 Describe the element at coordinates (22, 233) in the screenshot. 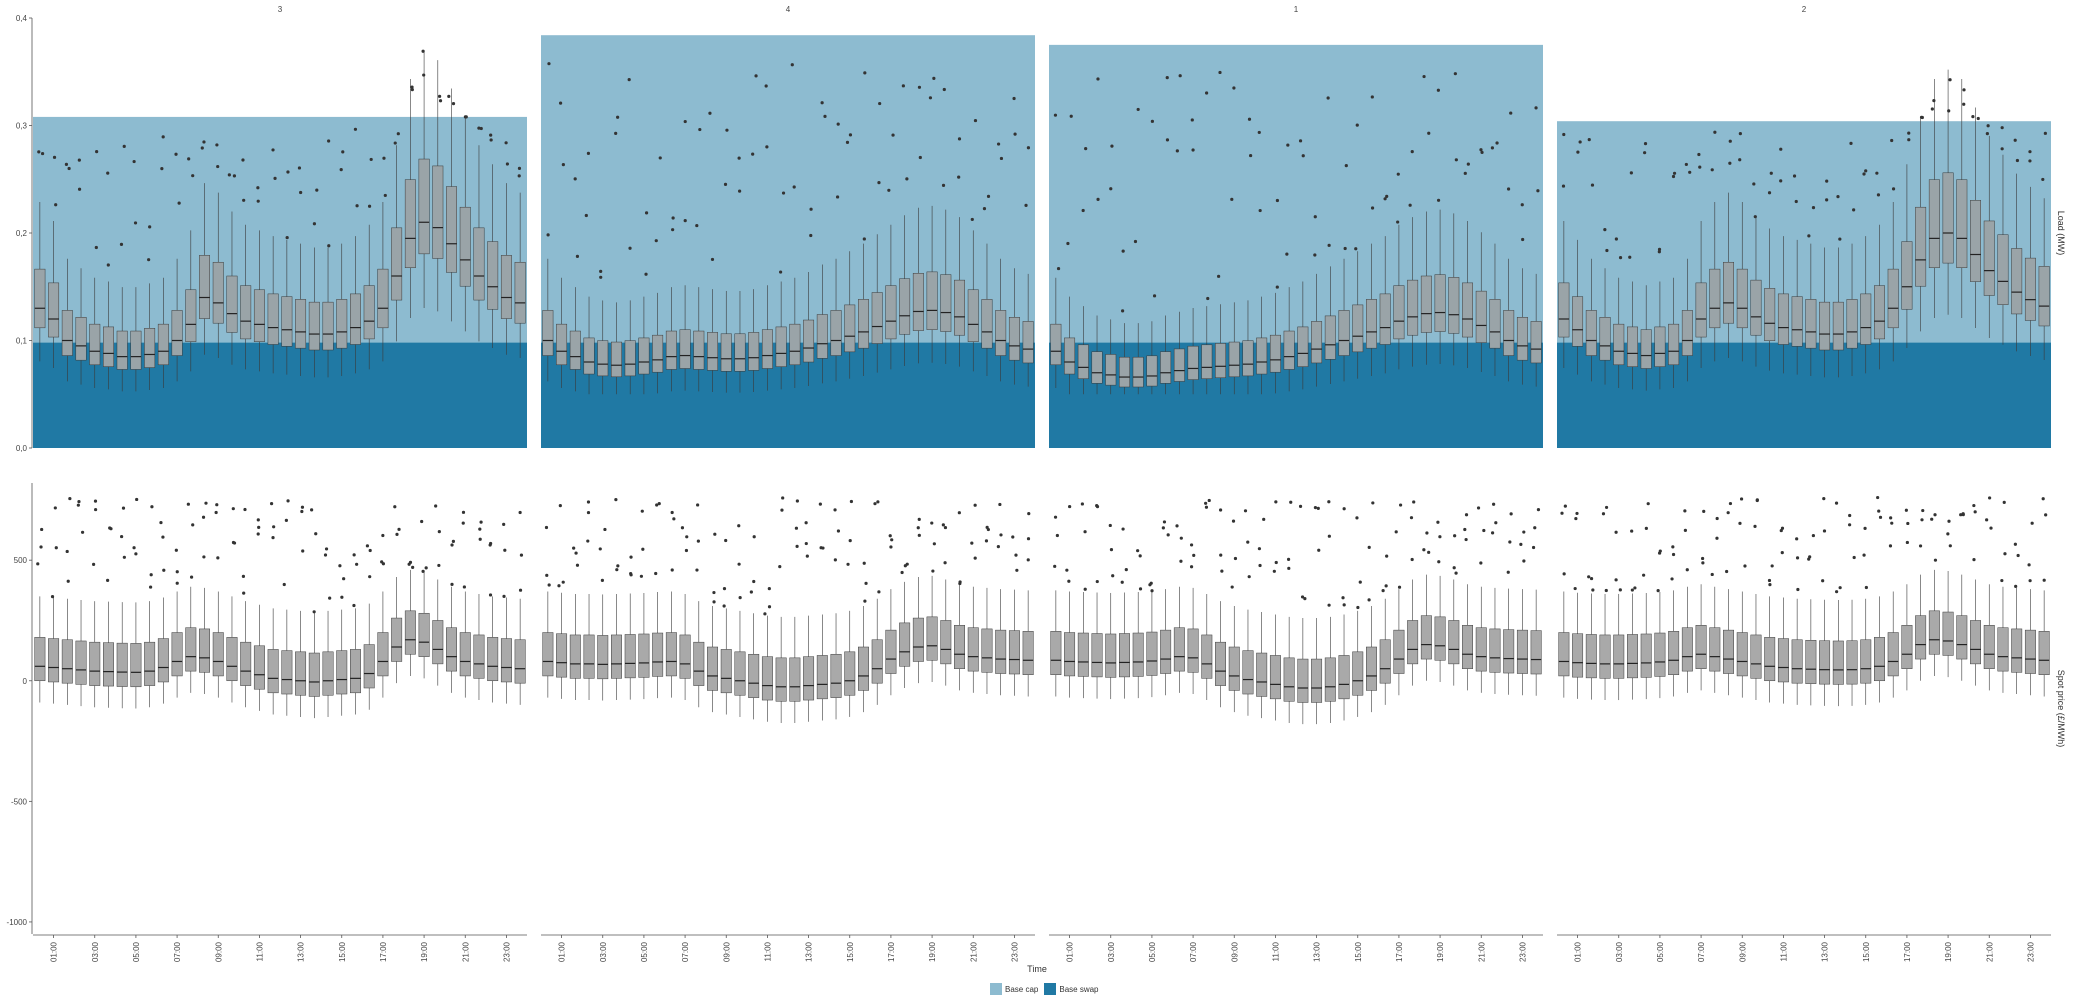

I see `y-tick-label: 0,2` at that location.